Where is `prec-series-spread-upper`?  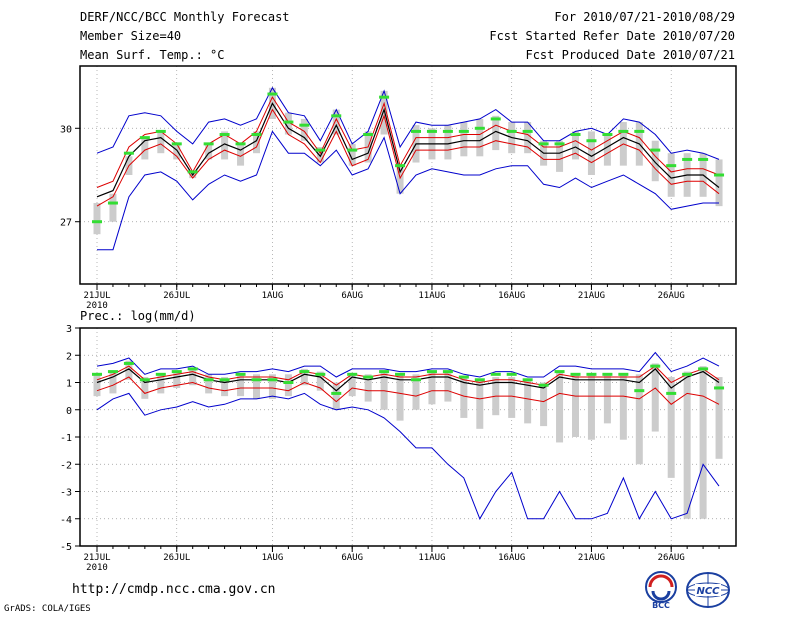
prec-series-spread-upper is located at coordinates (408, 375).